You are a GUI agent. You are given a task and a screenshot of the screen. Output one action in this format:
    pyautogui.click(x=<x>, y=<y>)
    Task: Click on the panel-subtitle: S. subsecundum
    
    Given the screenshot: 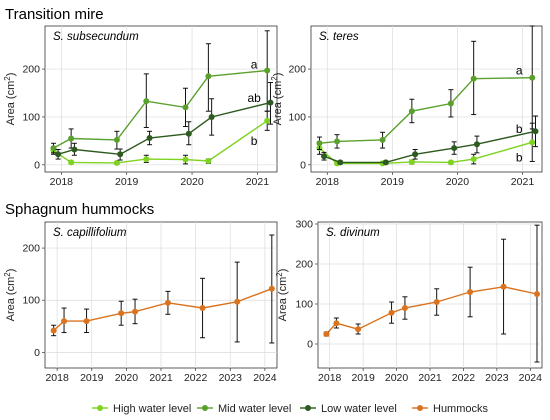 What is the action you would take?
    pyautogui.click(x=96, y=37)
    